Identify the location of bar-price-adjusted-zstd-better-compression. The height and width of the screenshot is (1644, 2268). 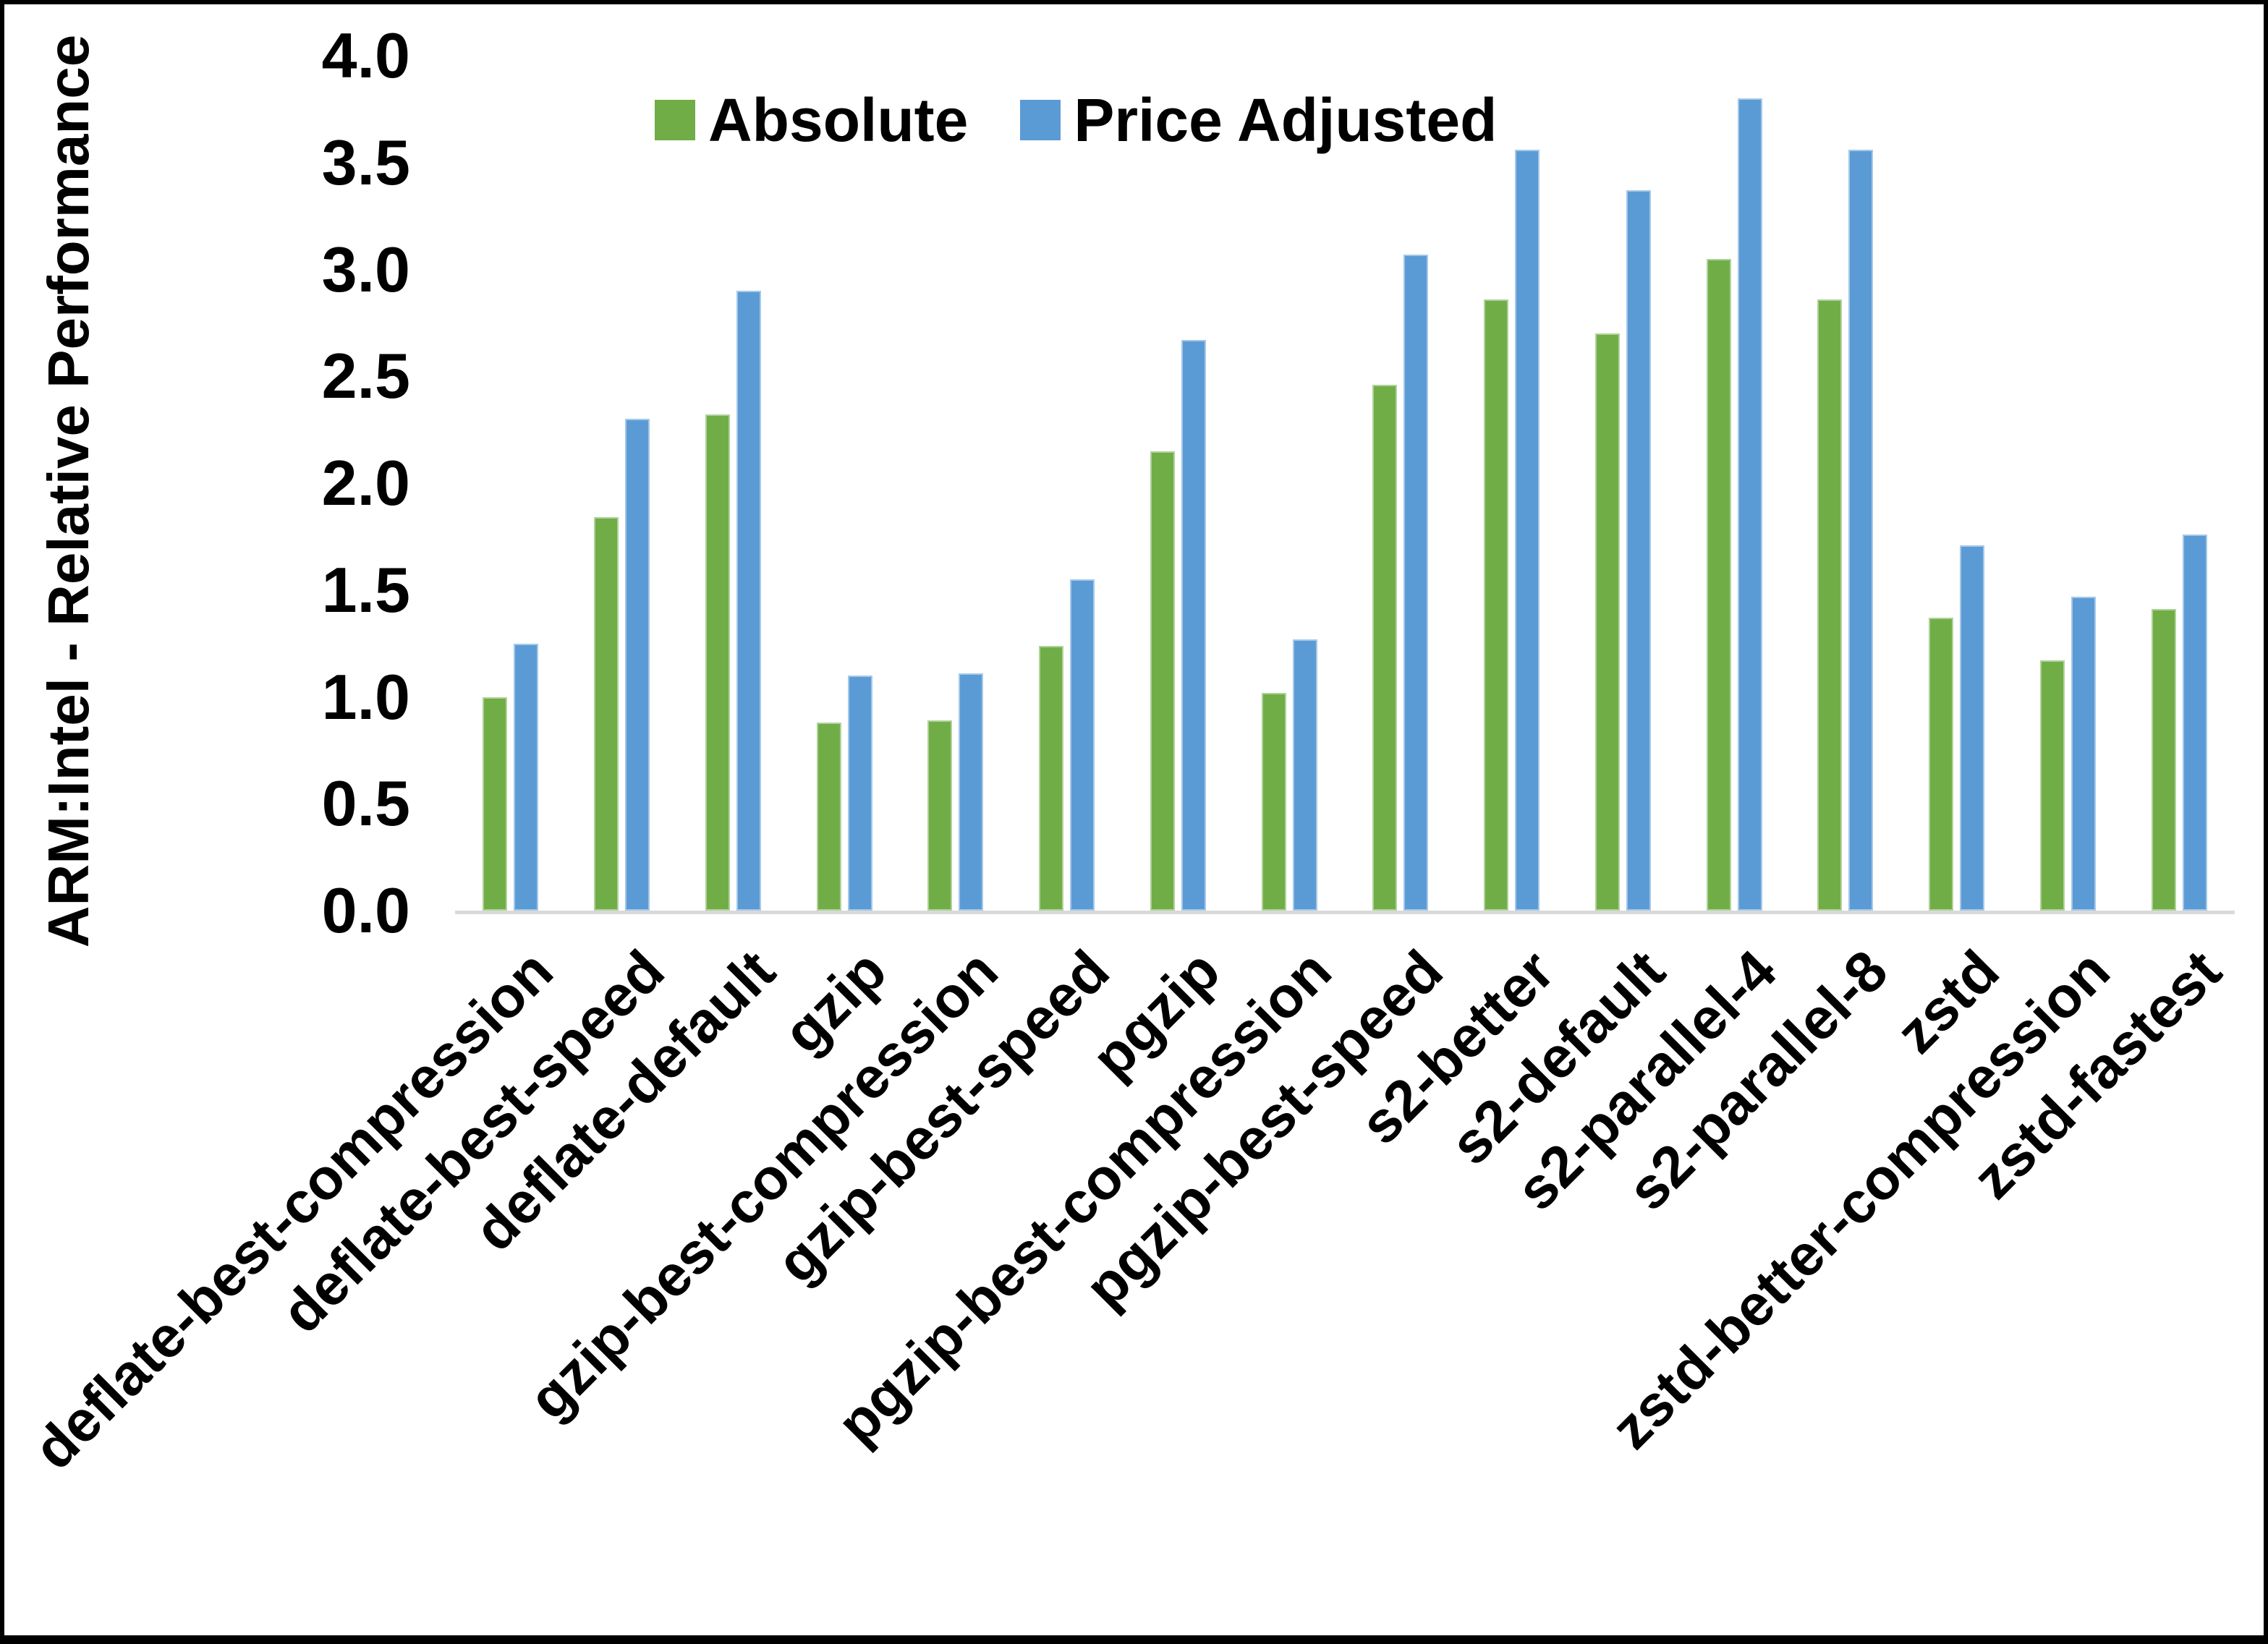
(2083, 753).